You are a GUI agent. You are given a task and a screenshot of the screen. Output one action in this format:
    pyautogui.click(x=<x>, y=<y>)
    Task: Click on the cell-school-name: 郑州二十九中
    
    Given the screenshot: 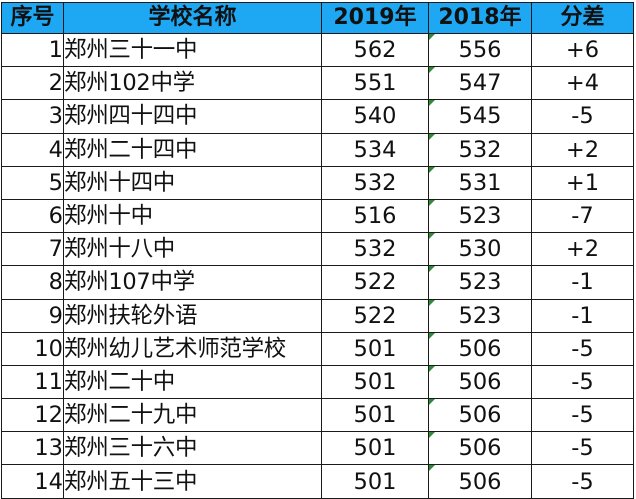 What is the action you would take?
    pyautogui.click(x=192, y=415)
    